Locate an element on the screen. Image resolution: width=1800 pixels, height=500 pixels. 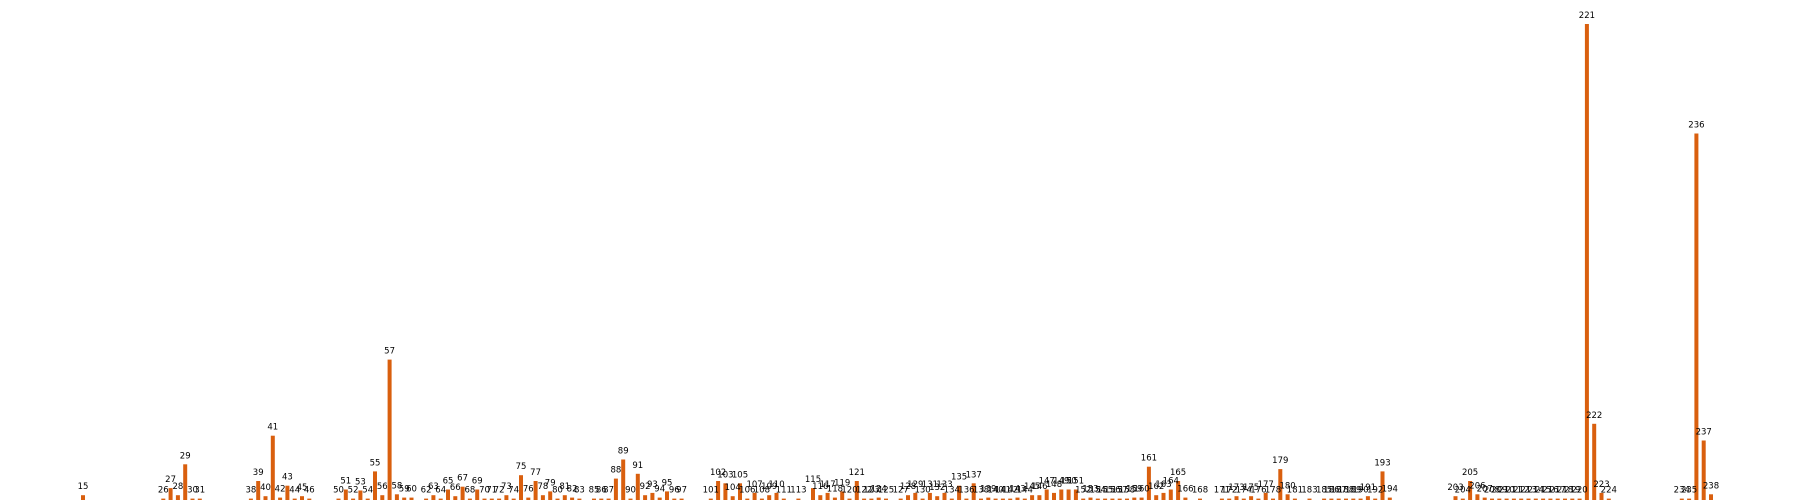
bar-label-155: 155 is located at coordinates (1105, 491).